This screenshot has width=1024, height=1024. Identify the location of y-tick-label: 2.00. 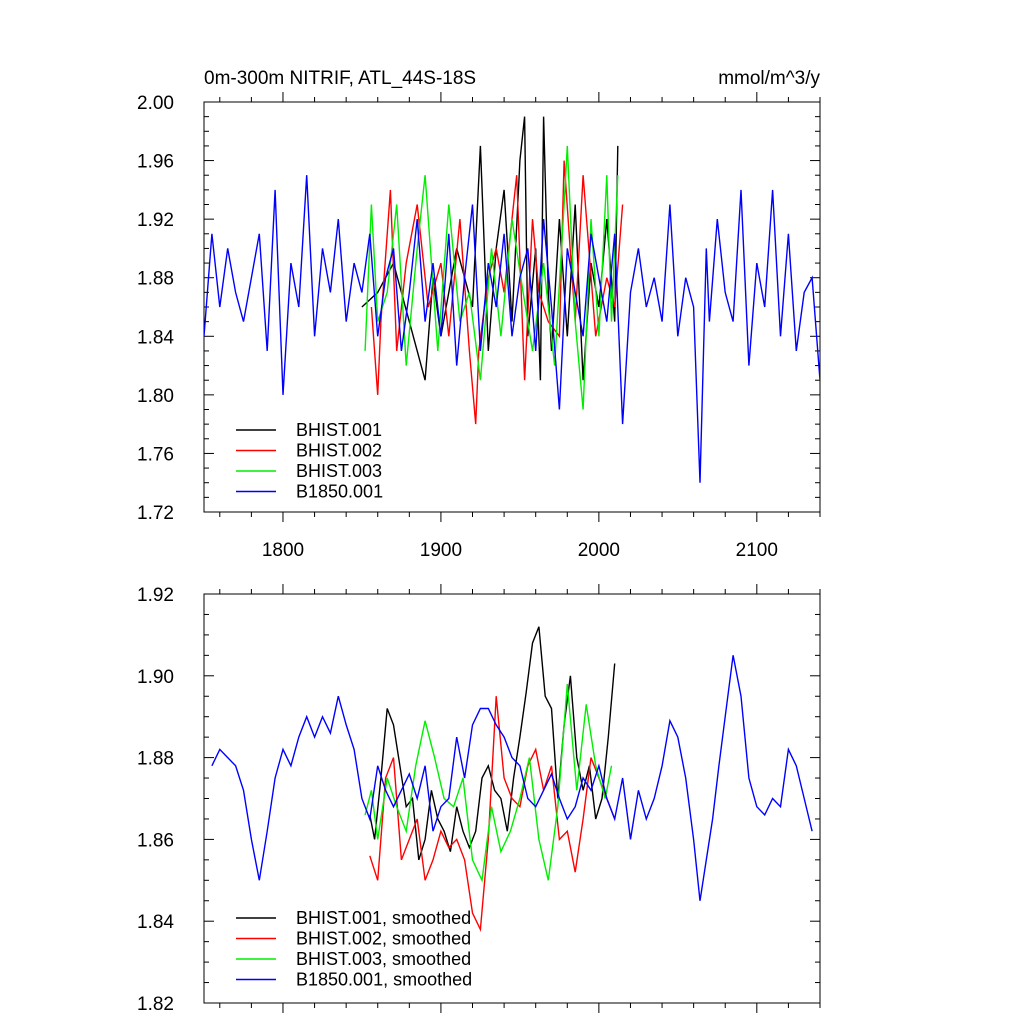
(155, 103).